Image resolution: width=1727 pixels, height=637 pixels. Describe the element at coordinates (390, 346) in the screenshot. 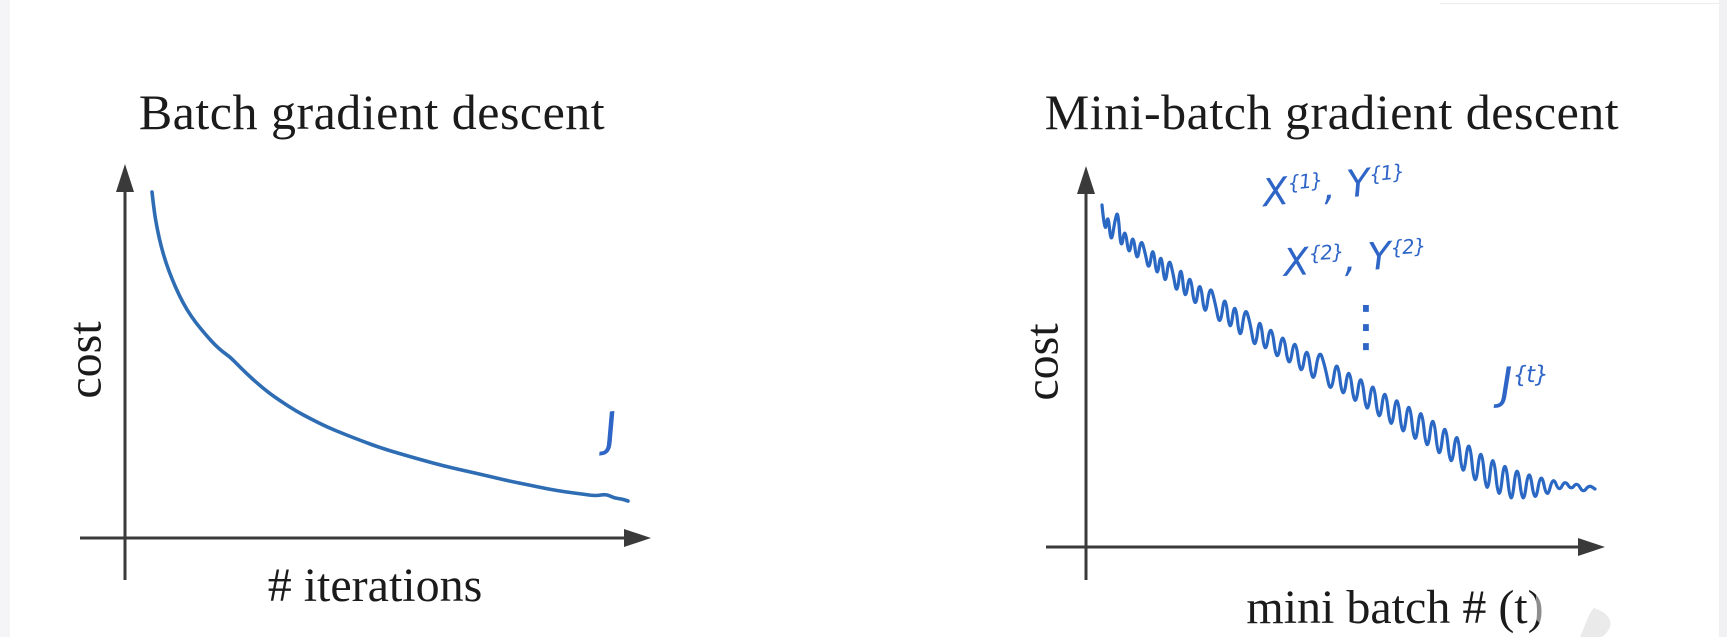

I see `batch-cost-curve` at that location.